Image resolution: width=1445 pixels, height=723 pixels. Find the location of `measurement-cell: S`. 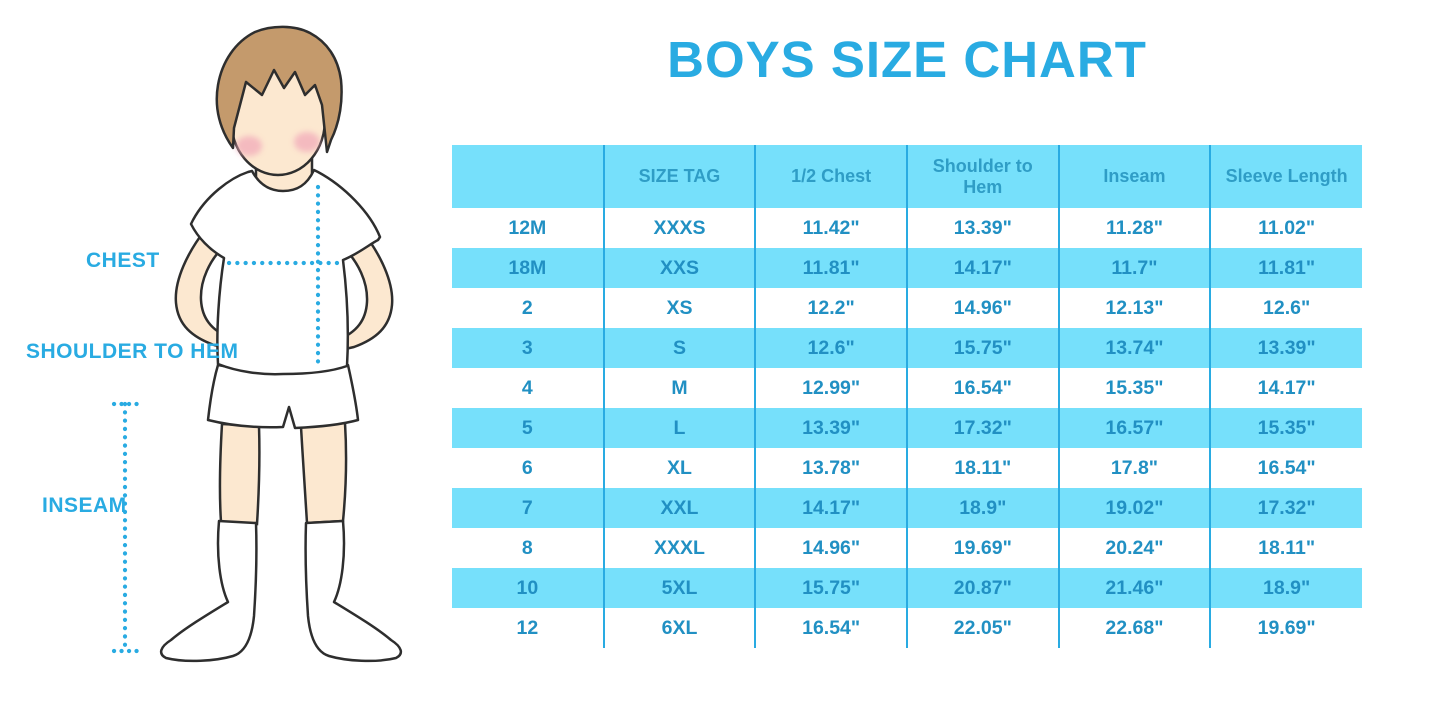

measurement-cell: S is located at coordinates (679, 348).